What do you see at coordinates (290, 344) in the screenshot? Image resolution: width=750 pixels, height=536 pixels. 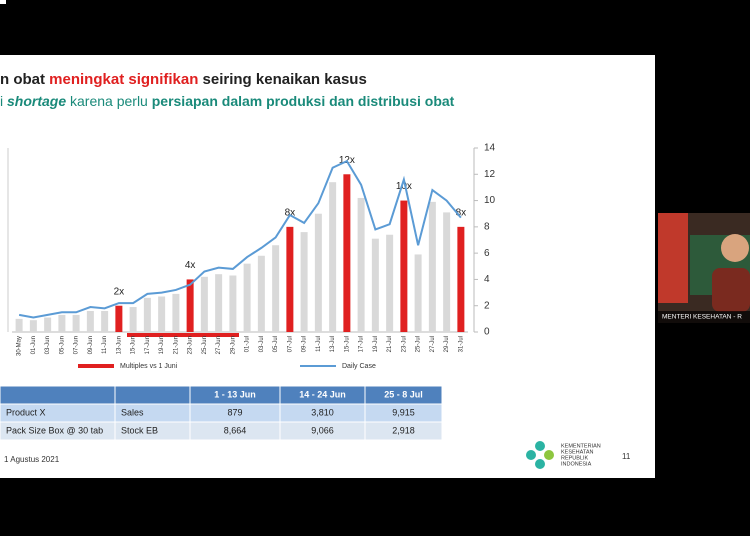 I see `x-tick-label: 07-Jul` at bounding box center [290, 344].